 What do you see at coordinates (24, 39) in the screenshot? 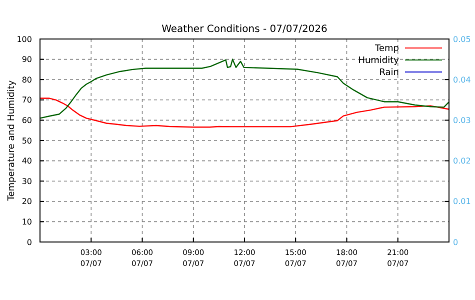
I see `y-tick-label: 100` at bounding box center [24, 39].